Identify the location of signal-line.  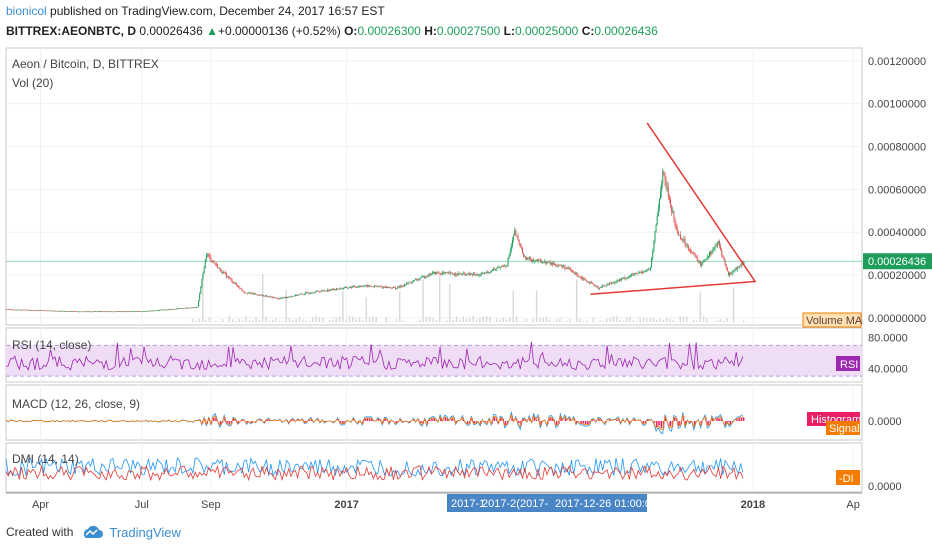
(374, 422).